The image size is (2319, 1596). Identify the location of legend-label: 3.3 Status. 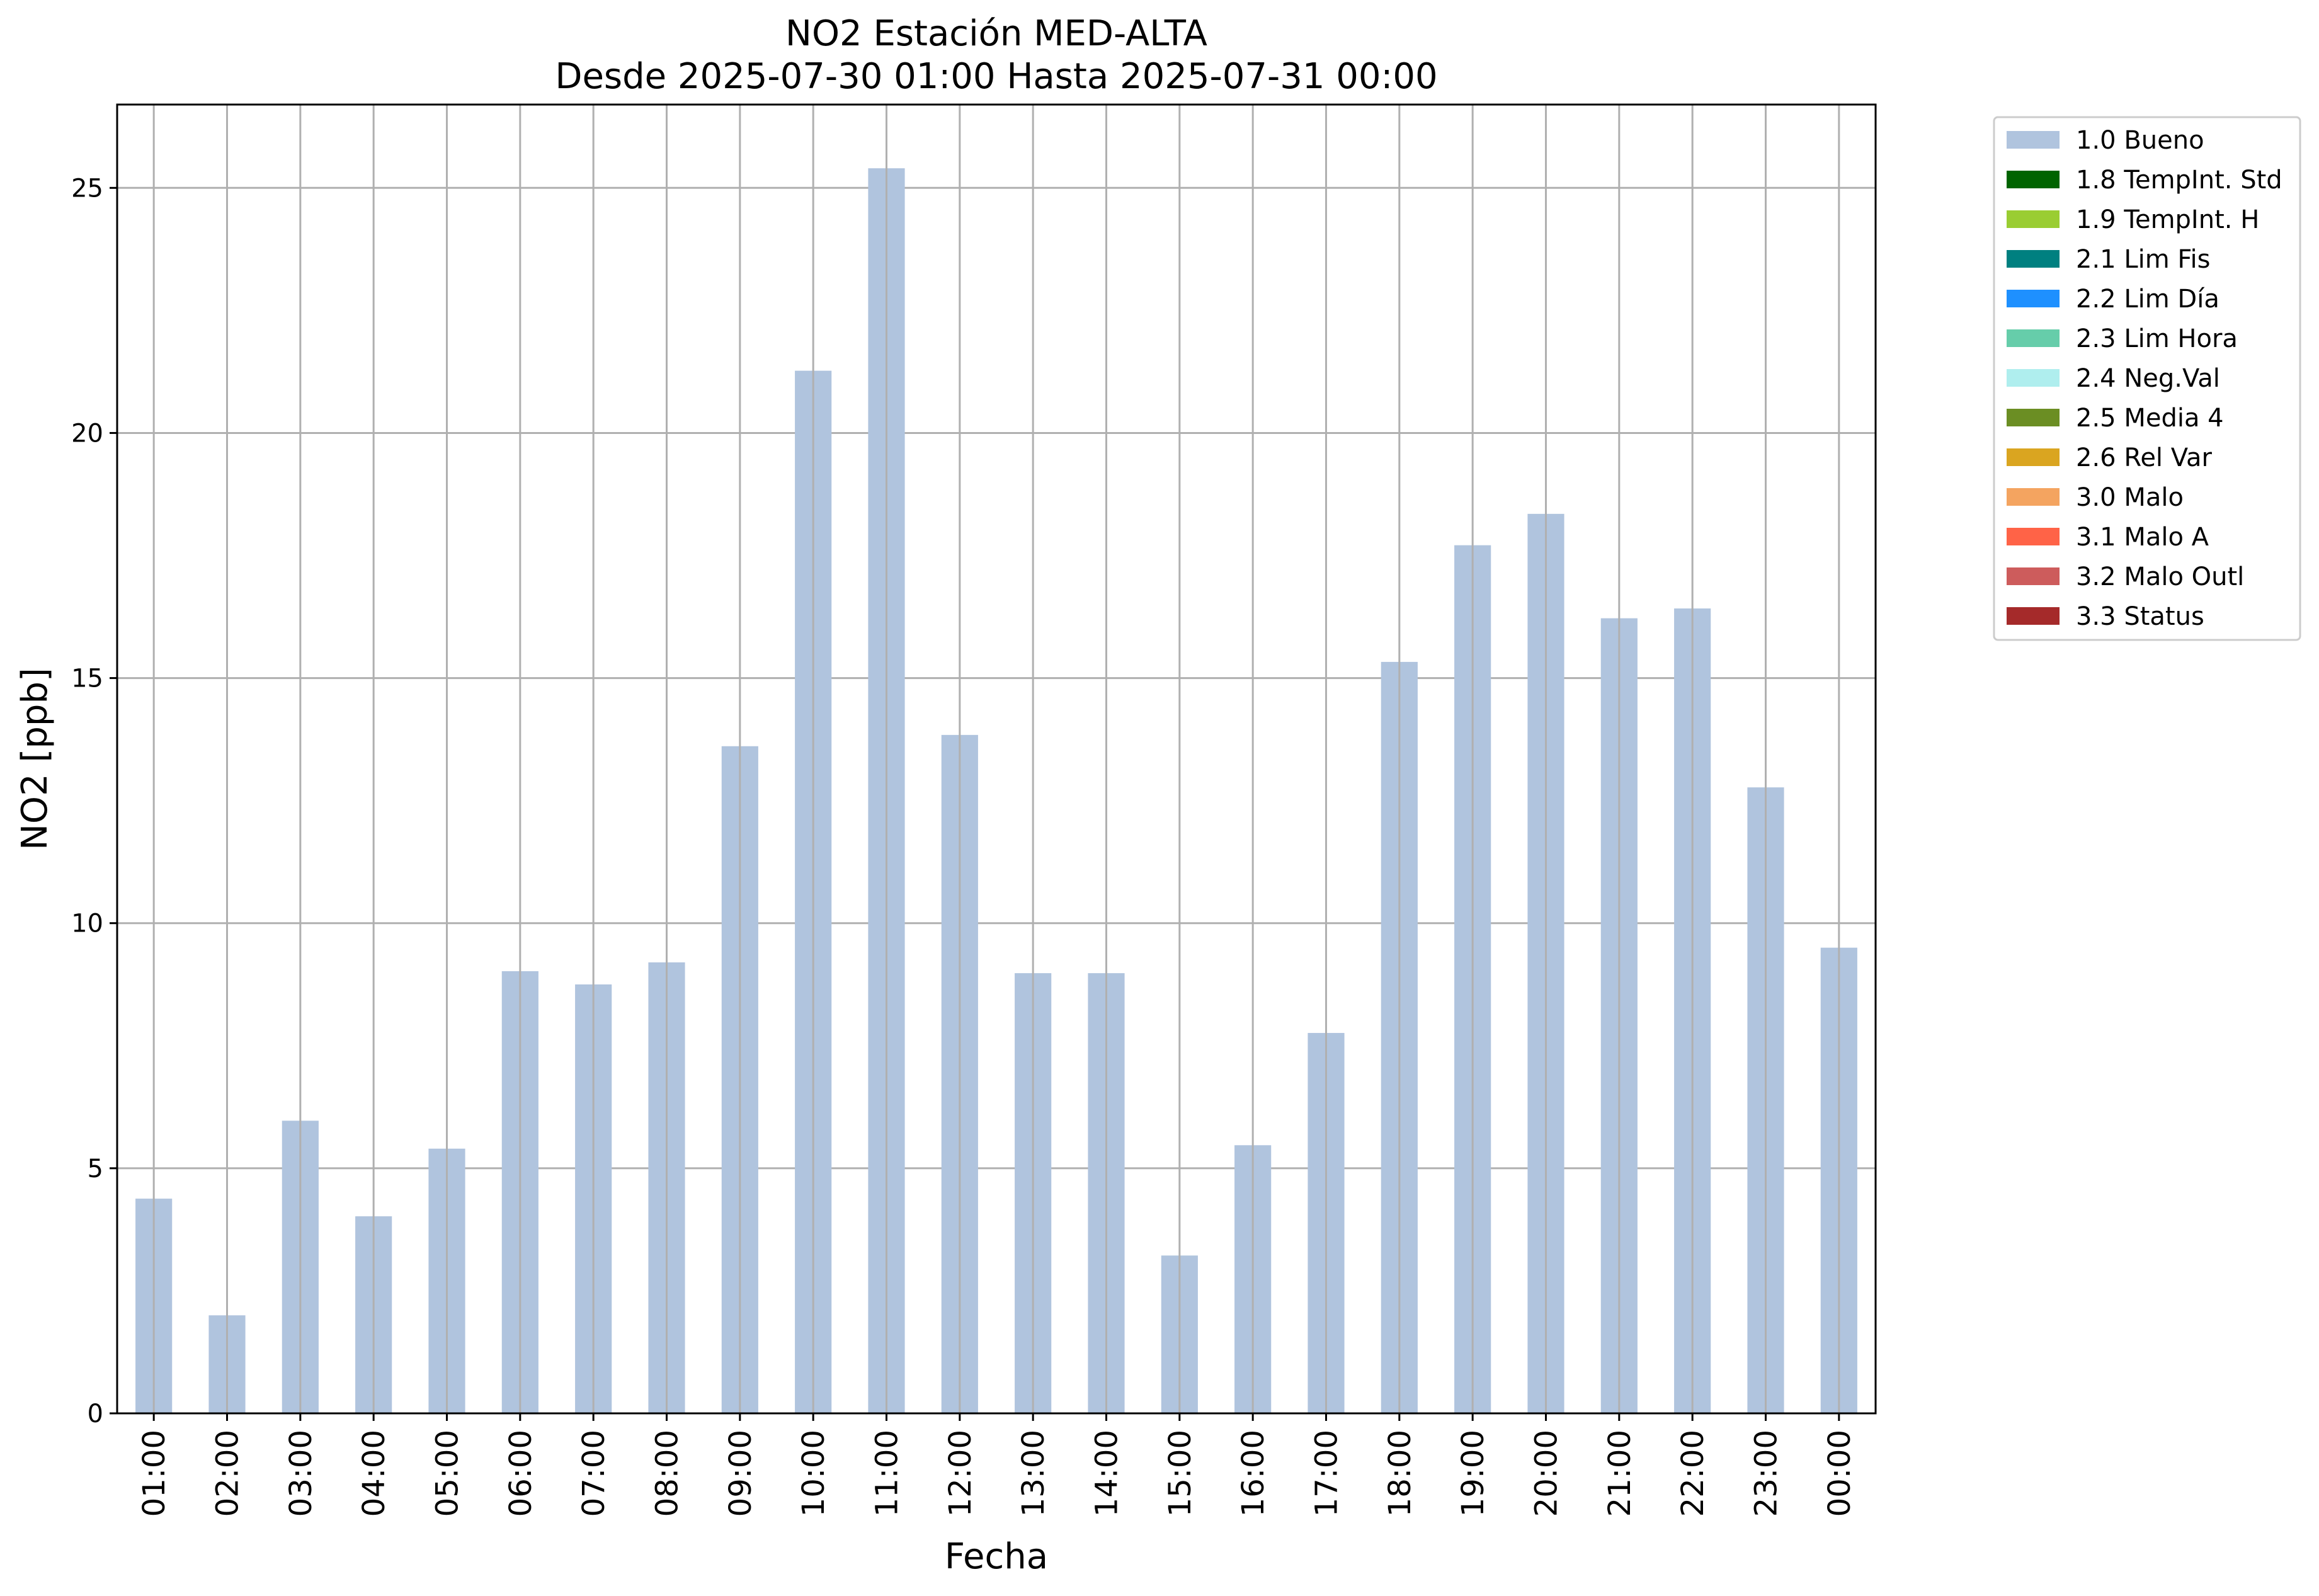
(2140, 616).